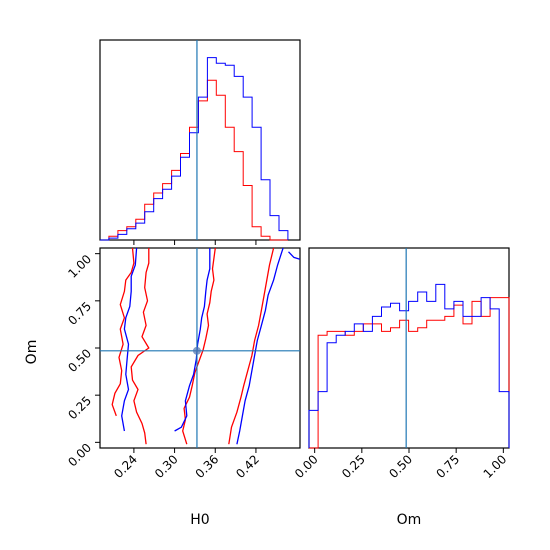 The height and width of the screenshot is (550, 550). What do you see at coordinates (409, 373) in the screenshot?
I see `om-hist-red-series` at bounding box center [409, 373].